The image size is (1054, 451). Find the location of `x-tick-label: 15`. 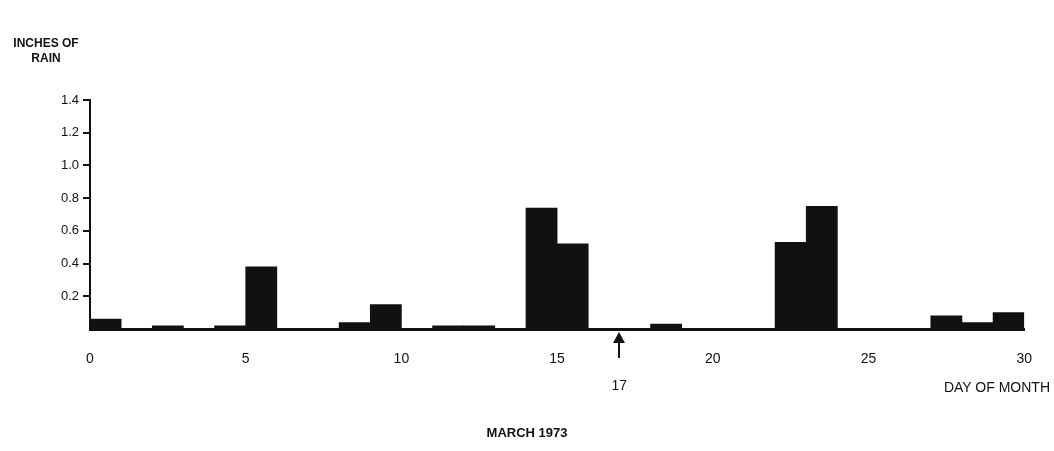

x-tick-label: 15 is located at coordinates (557, 358).